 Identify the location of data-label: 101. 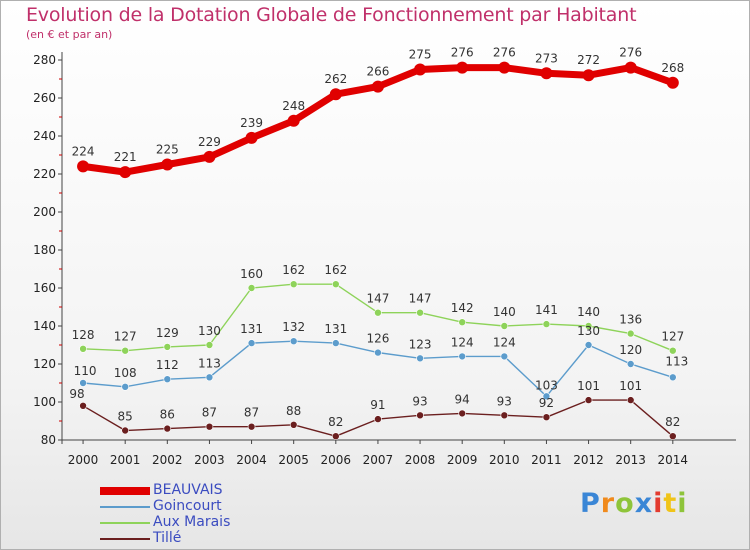
(630, 386).